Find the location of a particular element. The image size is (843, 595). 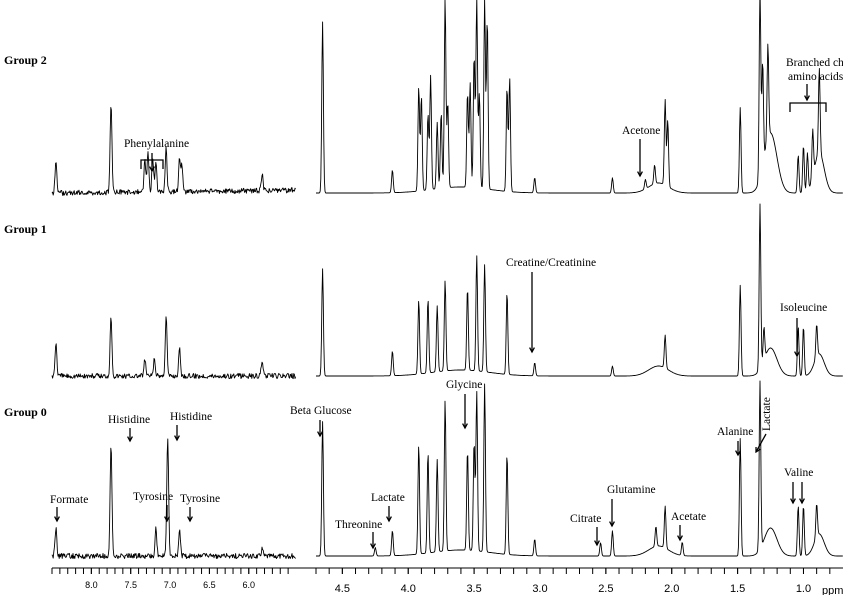

x-tick-label: 2.5 is located at coordinates (605, 589).